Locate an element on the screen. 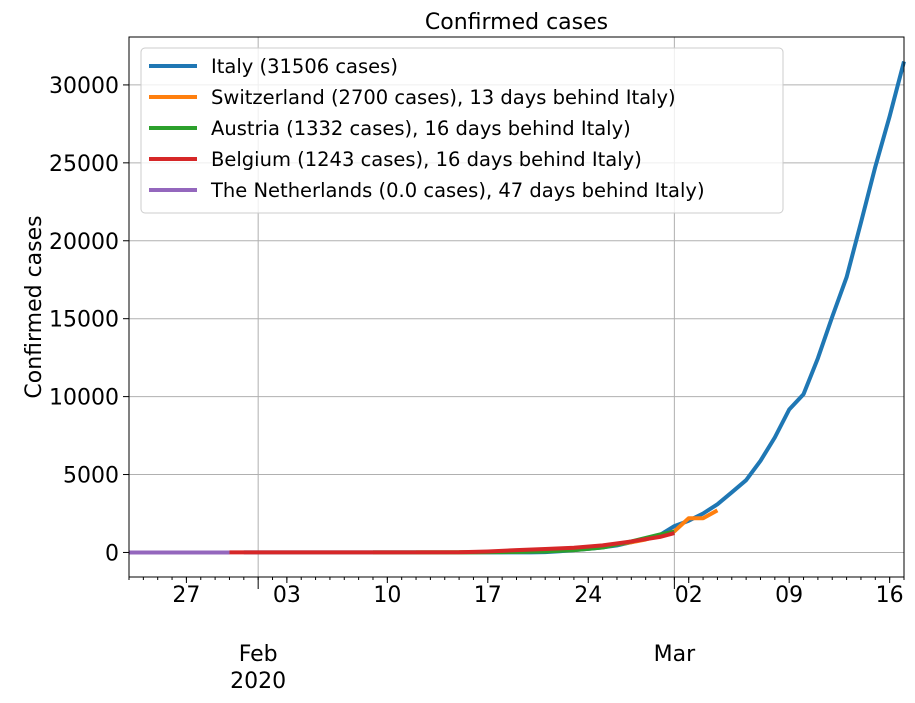 The image size is (915, 703). y-tick-label: 30000 is located at coordinates (84, 86).